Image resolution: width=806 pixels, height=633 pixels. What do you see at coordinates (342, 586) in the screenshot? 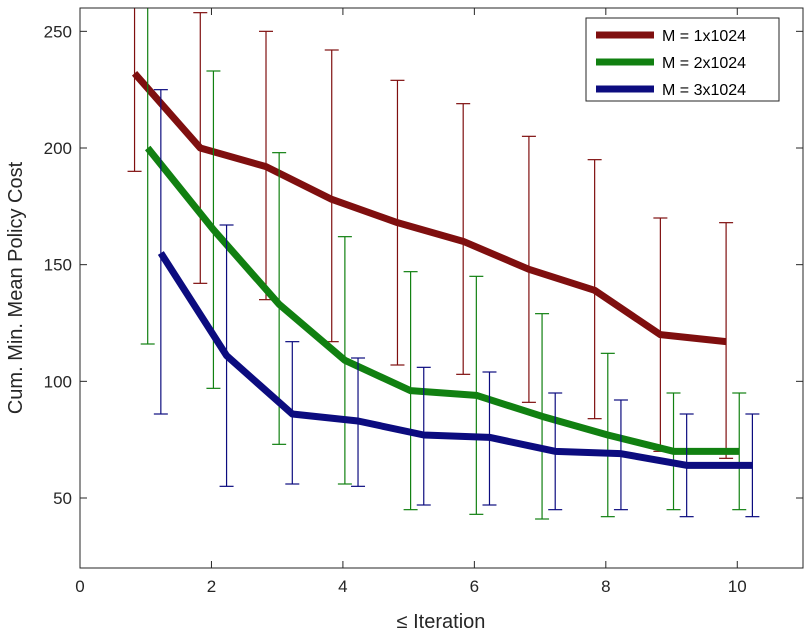
I see `x-tick-label: 4` at bounding box center [342, 586].